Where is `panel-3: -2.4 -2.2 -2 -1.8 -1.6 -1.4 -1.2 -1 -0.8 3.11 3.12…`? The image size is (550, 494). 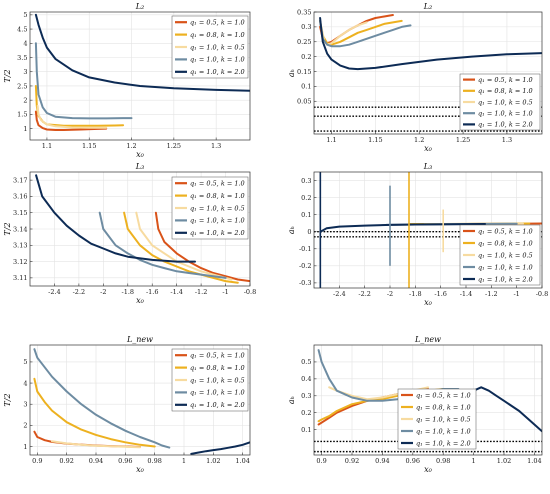 panel-3: -2.4 -2.2 -2 -1.8 -1.6 -1.4 -1.2 -1 -0.8 3.11 3.12… is located at coordinates (129, 233).